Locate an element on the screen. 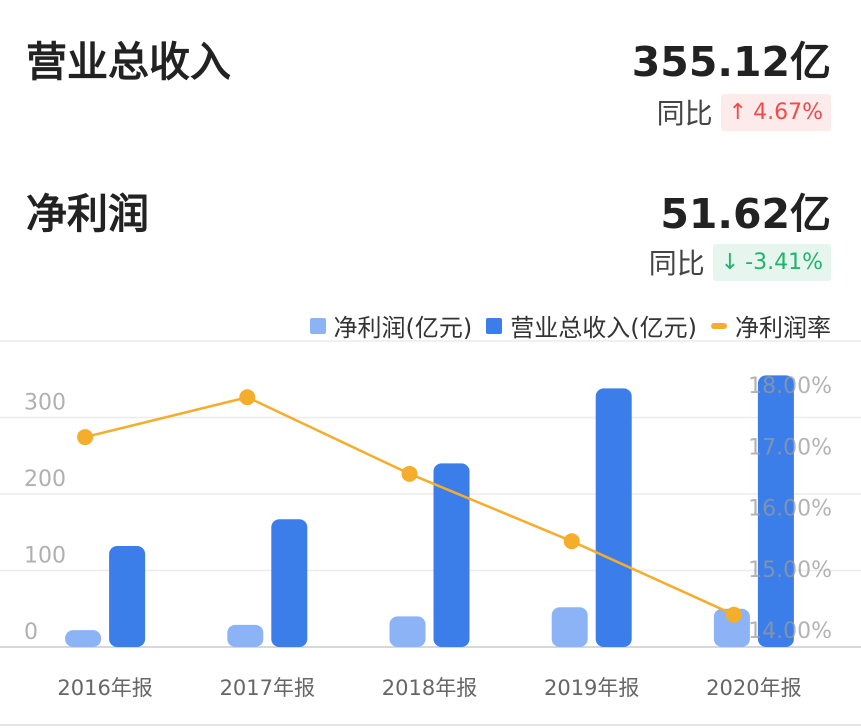  net-profit-yoy-badge: ↓ -3.41% is located at coordinates (771, 262).